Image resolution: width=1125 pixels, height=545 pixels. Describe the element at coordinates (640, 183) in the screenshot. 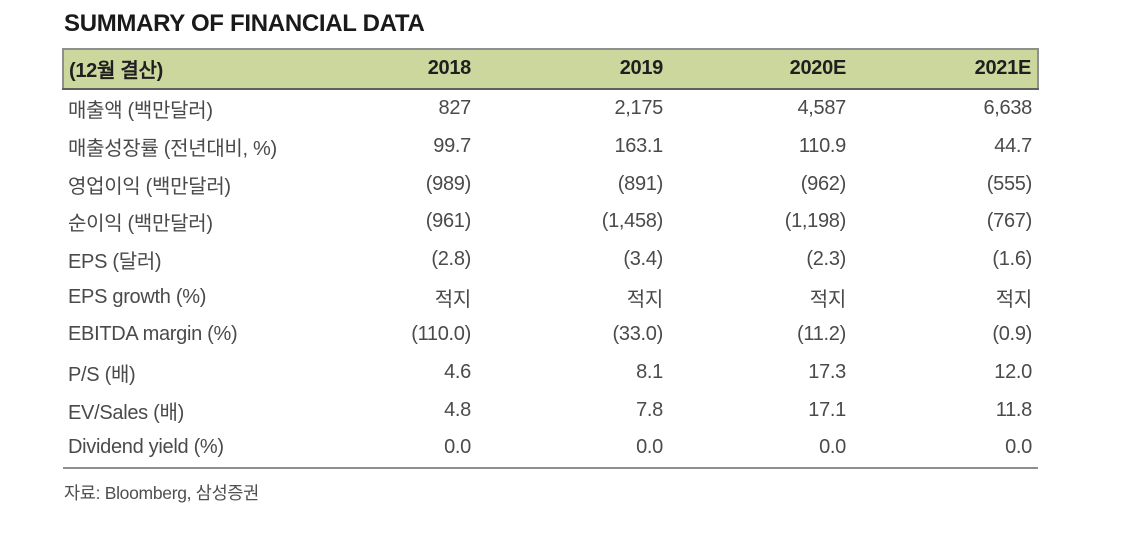

I see `cell-value: (891)` at that location.